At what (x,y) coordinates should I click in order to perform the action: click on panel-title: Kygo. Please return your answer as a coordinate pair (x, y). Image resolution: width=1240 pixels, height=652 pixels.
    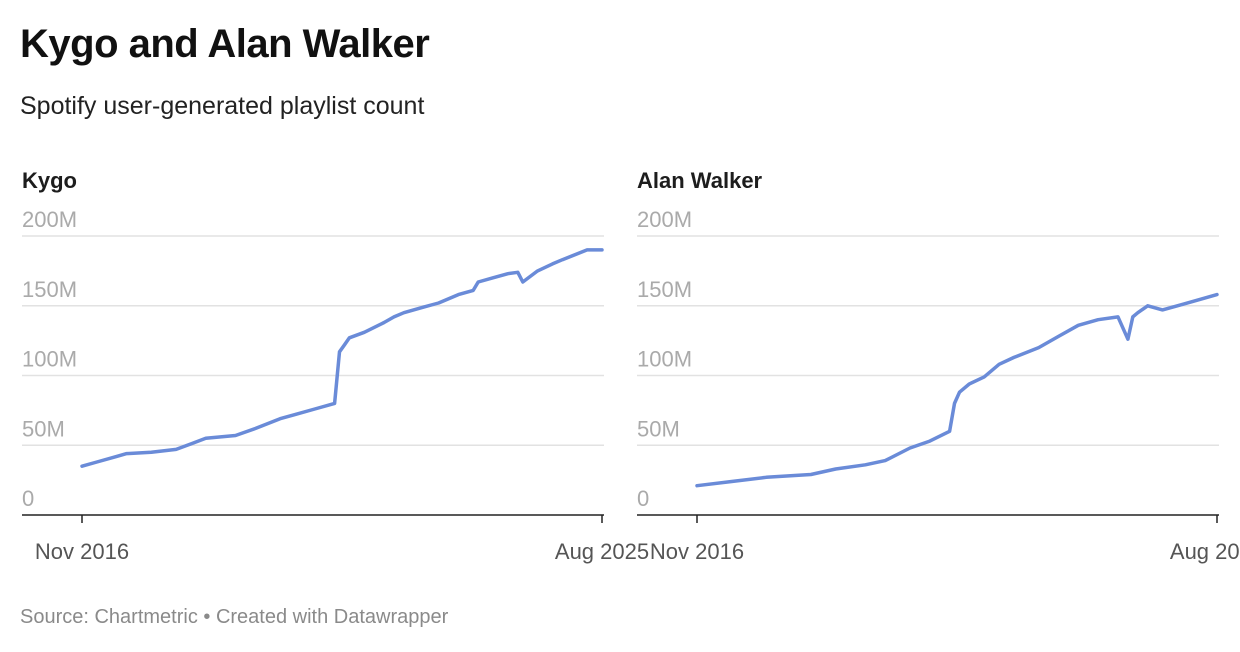
    Looking at the image, I should click on (49, 180).